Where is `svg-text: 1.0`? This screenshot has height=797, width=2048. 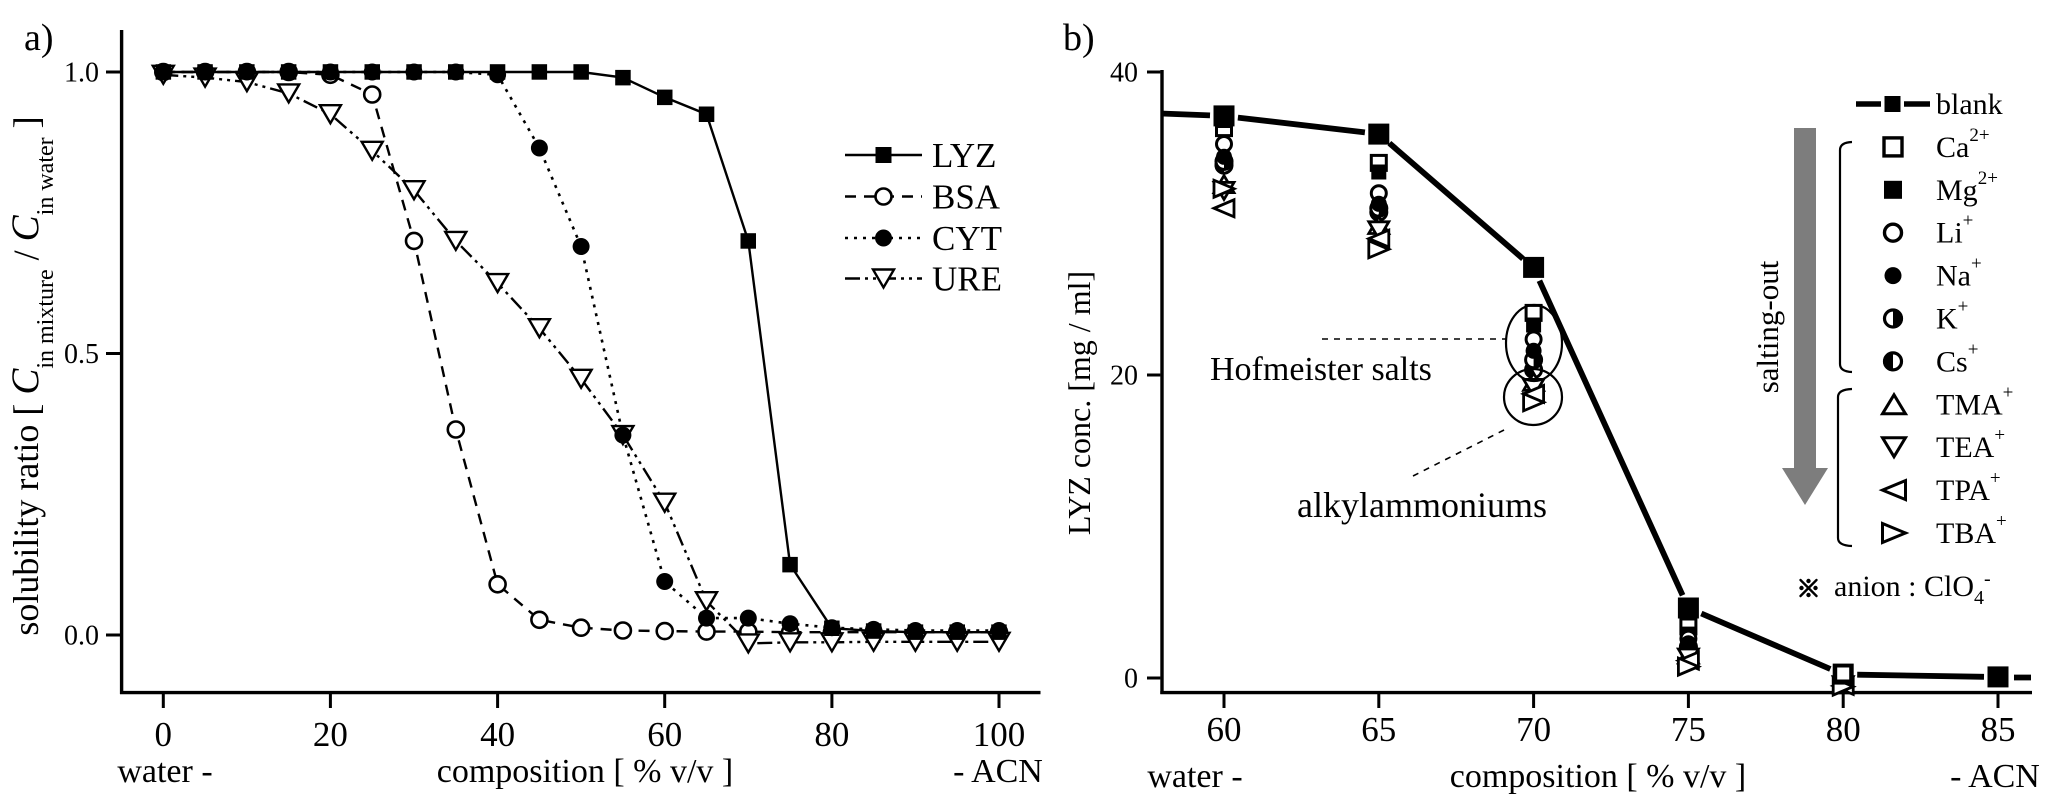 svg-text: 1.0 is located at coordinates (81, 73).